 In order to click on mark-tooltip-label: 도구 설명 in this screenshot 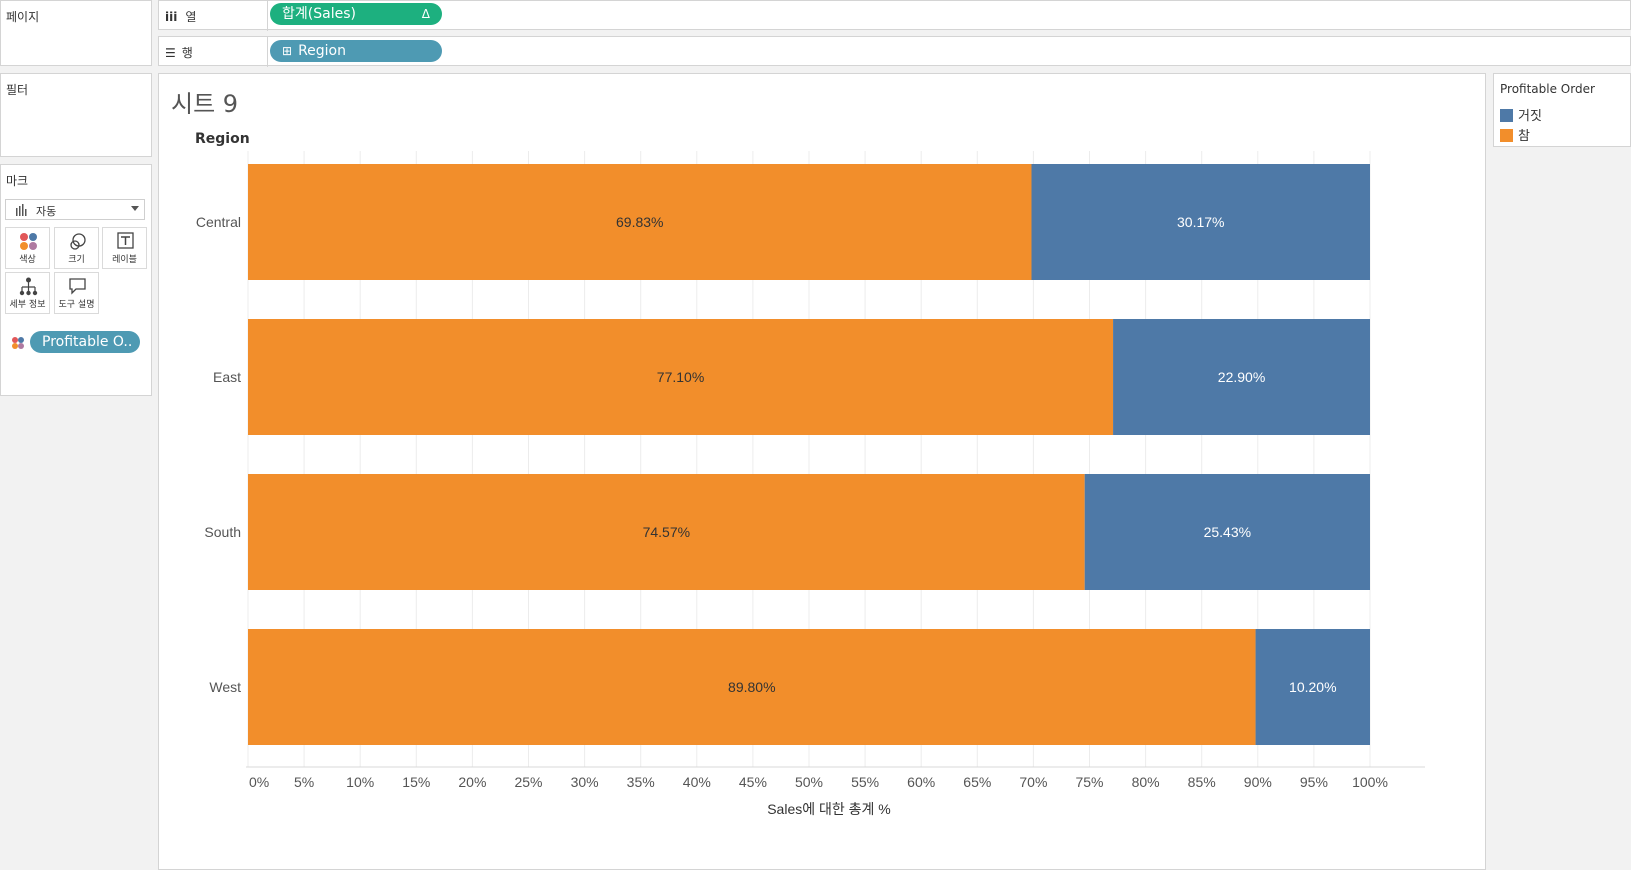, I will do `click(76, 305)`.